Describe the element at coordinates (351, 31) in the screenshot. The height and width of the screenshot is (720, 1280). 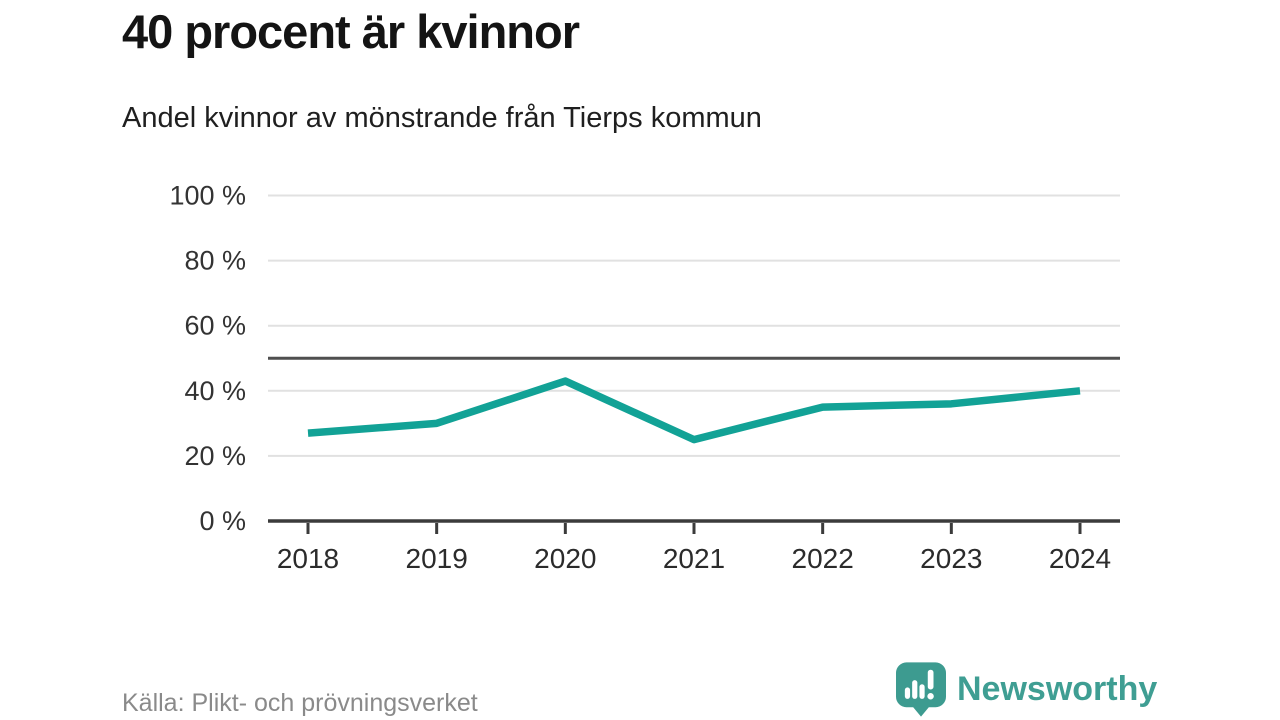
I see `chart-title: 40 procent är kvinnor` at that location.